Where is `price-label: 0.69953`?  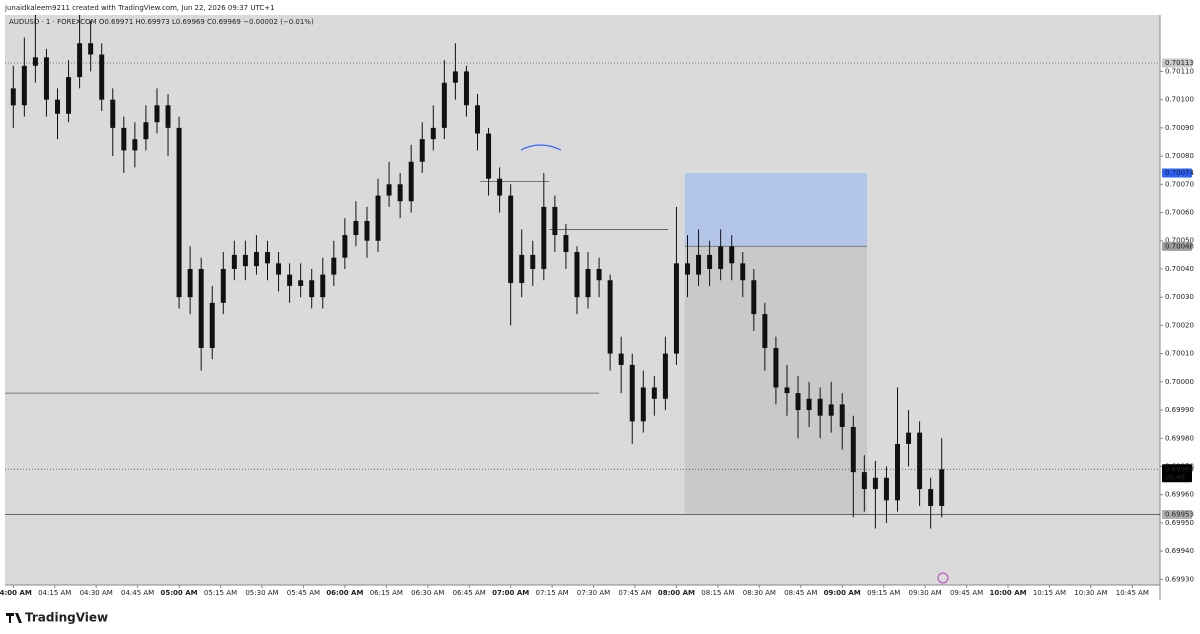 price-label: 0.69953 is located at coordinates (1179, 514).